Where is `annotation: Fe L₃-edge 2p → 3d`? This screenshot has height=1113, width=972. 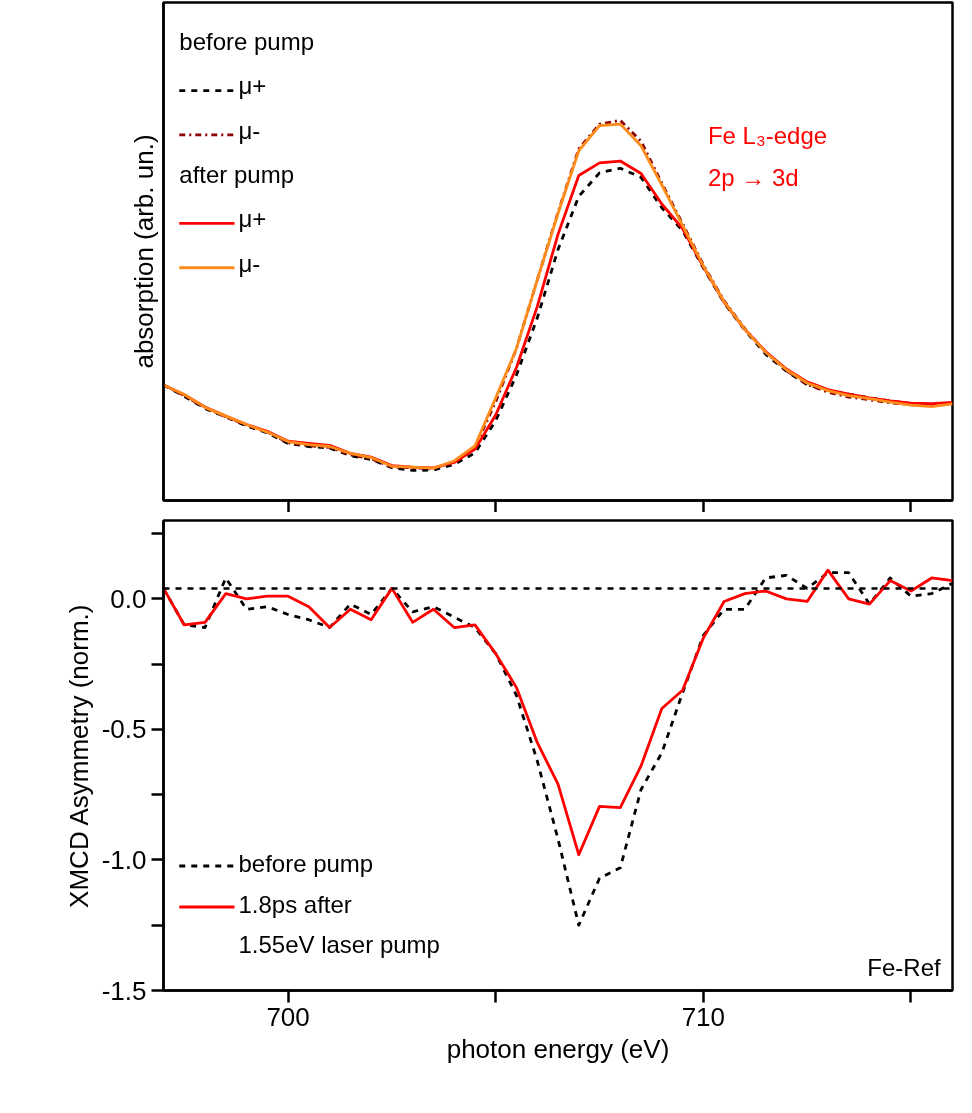
annotation: Fe L₃-edge 2p → 3d is located at coordinates (767, 156).